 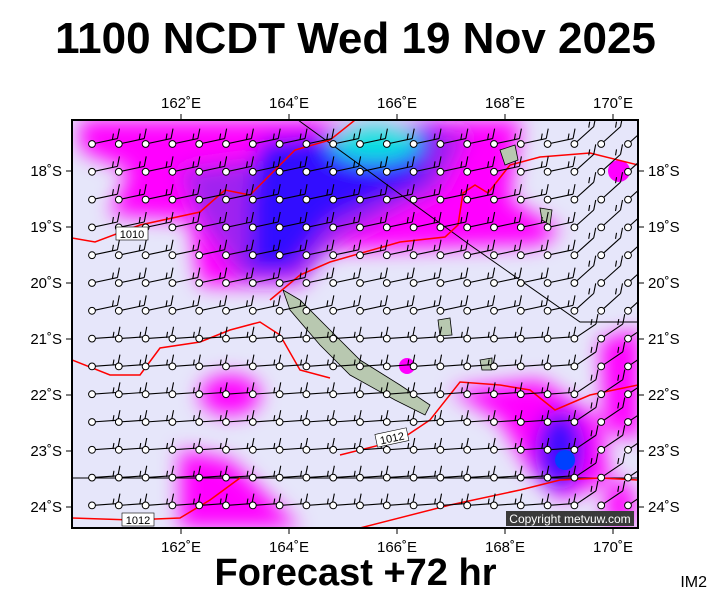 I want to click on copyright-box: Copyright metvuw.com, so click(x=570, y=518).